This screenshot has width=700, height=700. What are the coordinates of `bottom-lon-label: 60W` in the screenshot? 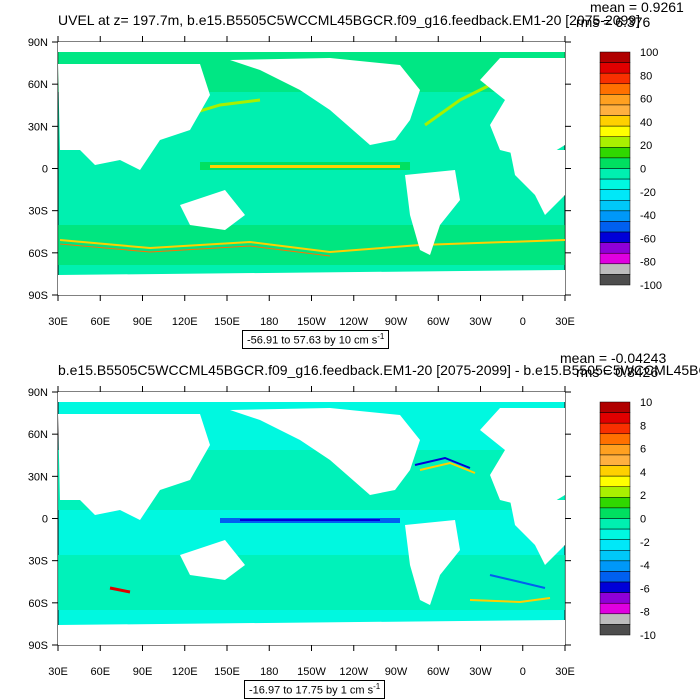 It's located at (438, 672).